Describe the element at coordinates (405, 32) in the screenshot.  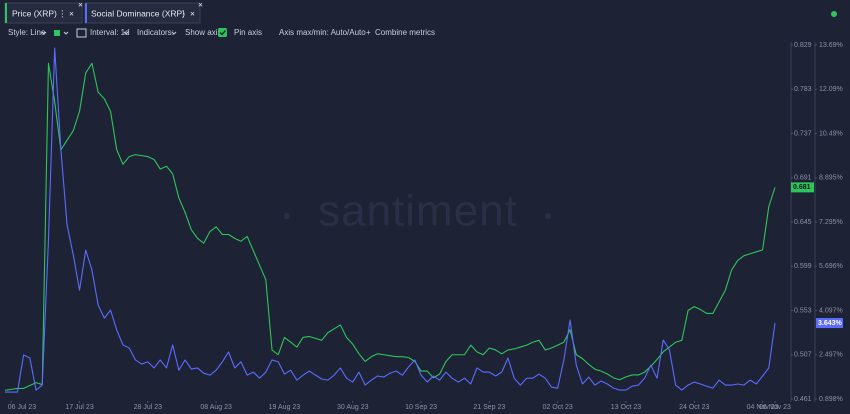
I see `combine-metrics: Combine metrics` at that location.